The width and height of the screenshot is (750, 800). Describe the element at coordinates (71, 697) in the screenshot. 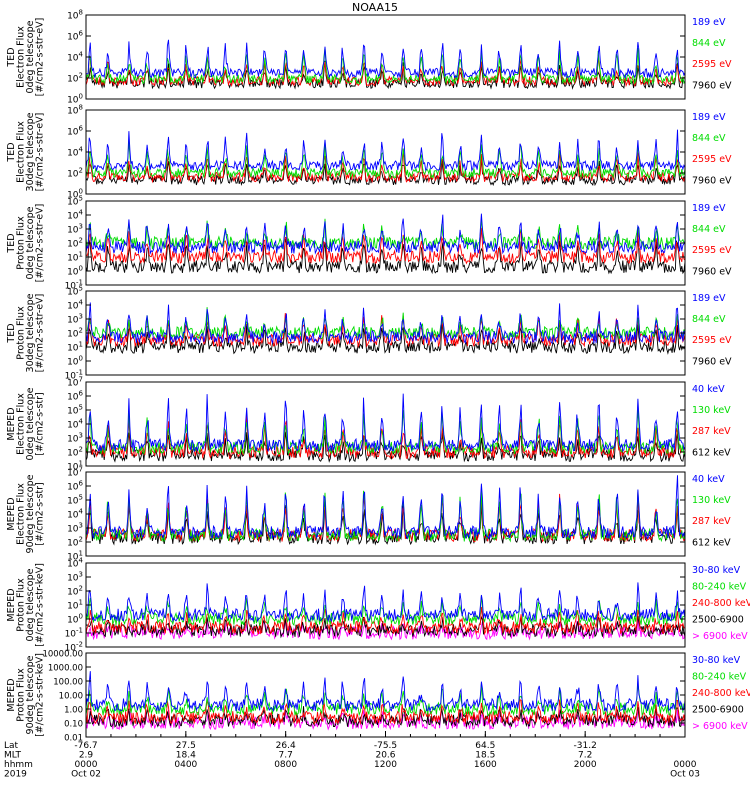

I see `y-tick-label: 10.00` at that location.